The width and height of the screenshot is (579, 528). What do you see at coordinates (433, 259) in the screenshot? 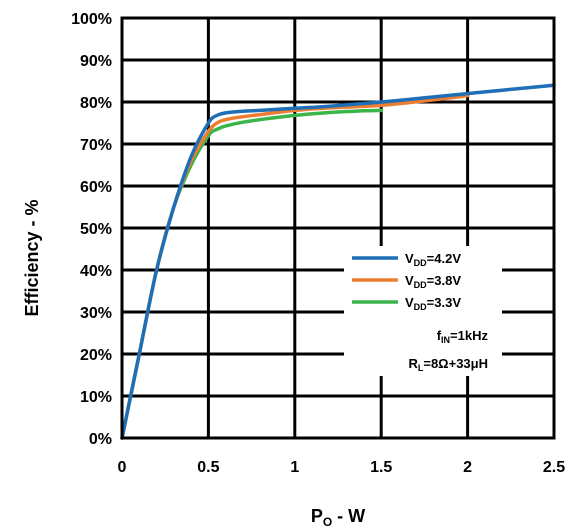
I see `legend-label-0: VDD=4.2V` at bounding box center [433, 259].